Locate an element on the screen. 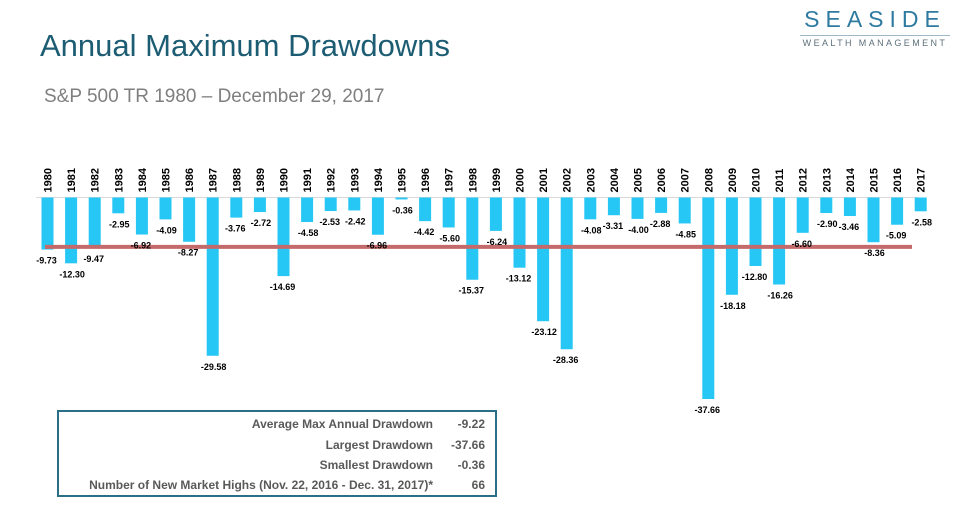  category-label: 1988 is located at coordinates (237, 180).